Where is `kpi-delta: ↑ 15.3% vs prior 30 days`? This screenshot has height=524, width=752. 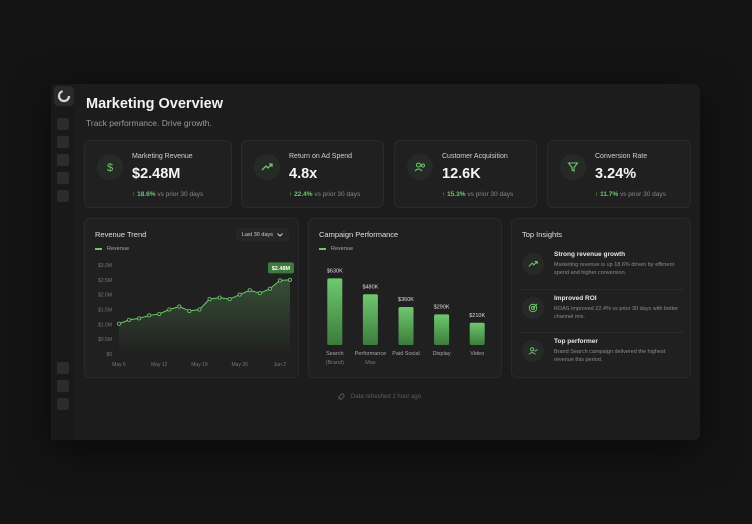
kpi-delta: ↑ 15.3% vs prior 30 days is located at coordinates (478, 194).